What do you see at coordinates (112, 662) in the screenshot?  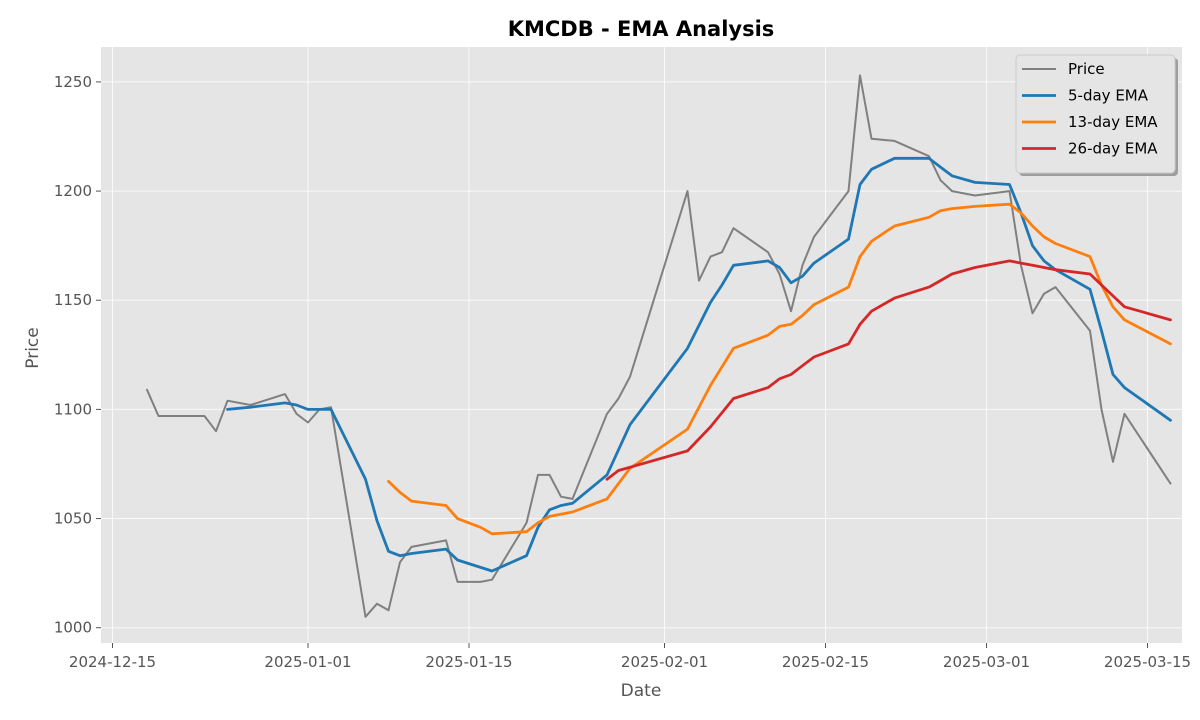 I see `x-tick-label: 2024-12-15` at bounding box center [112, 662].